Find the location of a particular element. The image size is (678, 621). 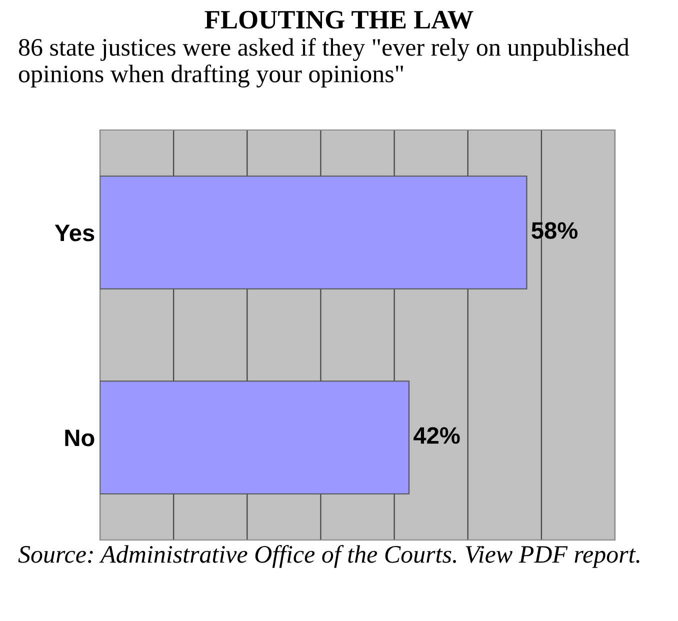

source-note: Source: Administrative Office of the Courts. View PDF report. is located at coordinates (329, 556).